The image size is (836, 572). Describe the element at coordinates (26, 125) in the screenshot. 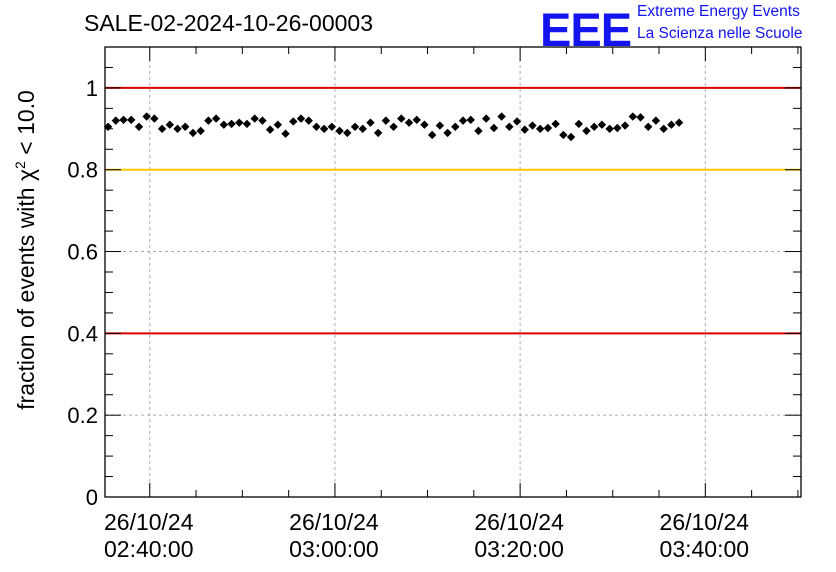

I see `y-axis-label-tail: < 10.0` at that location.